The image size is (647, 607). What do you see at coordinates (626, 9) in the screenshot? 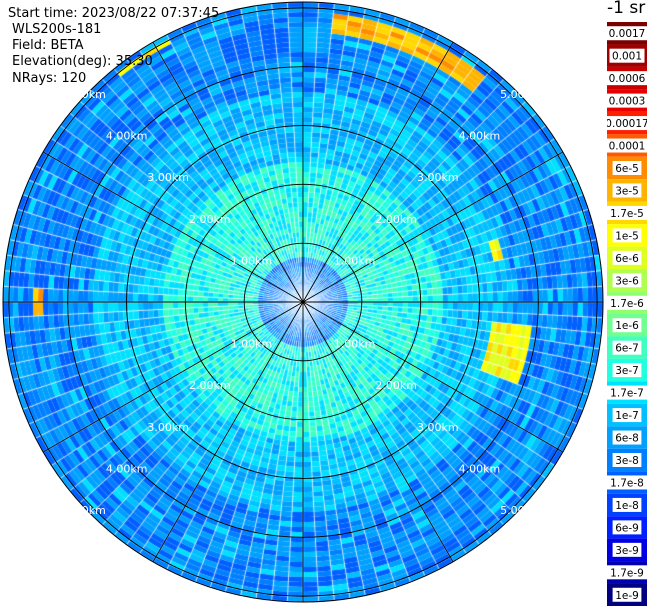
I see `colorbar-title: -1 sr` at bounding box center [626, 9].